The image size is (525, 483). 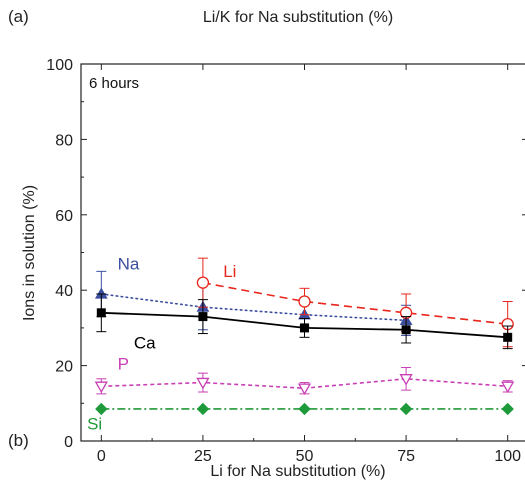 What do you see at coordinates (203, 456) in the screenshot?
I see `x-tick-label: 25` at bounding box center [203, 456].